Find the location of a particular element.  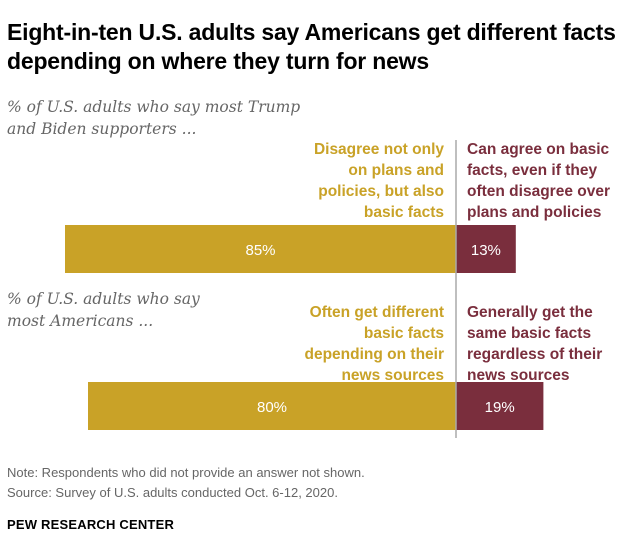

label-line: often disagree over is located at coordinates (538, 191).